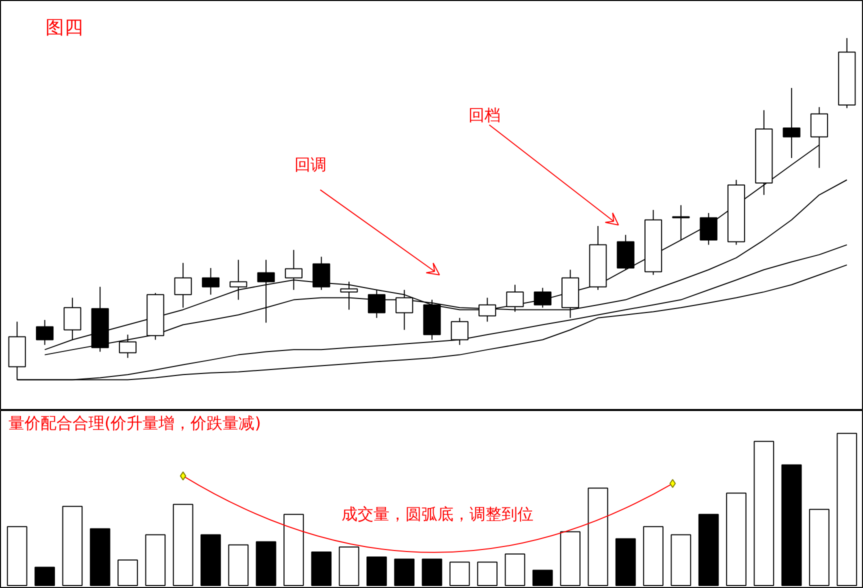 This screenshot has width=863, height=588. Describe the element at coordinates (310, 164) in the screenshot. I see `annotation: 回调` at that location.